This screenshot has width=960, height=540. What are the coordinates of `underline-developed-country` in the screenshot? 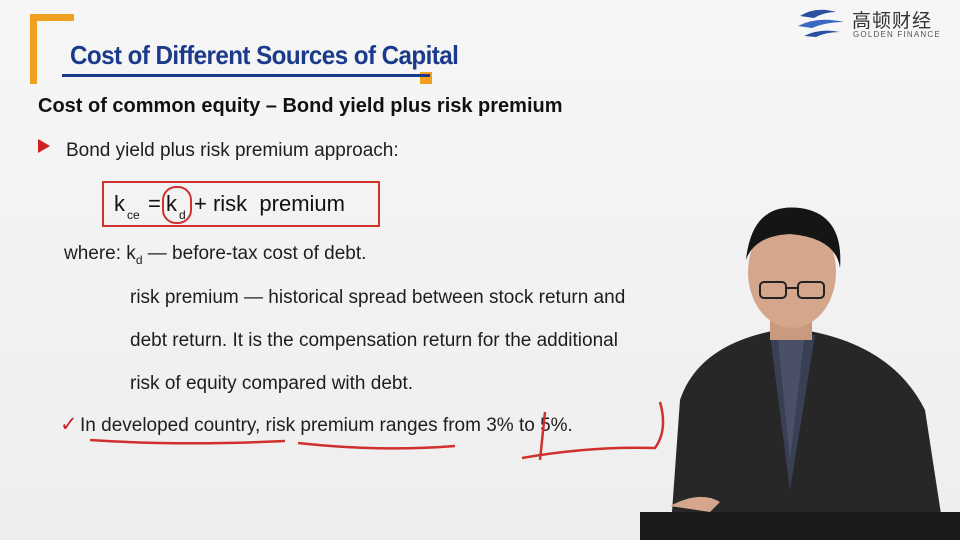 It's located at (187, 441).